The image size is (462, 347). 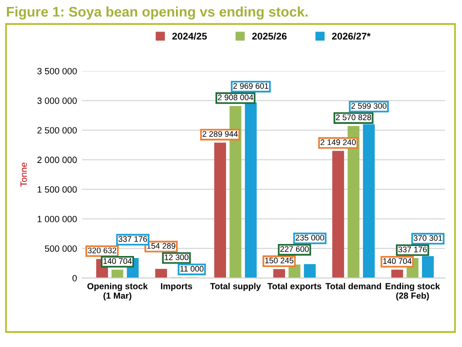 What do you see at coordinates (102, 251) in the screenshot?
I see `data-label: 320 632` at bounding box center [102, 251].